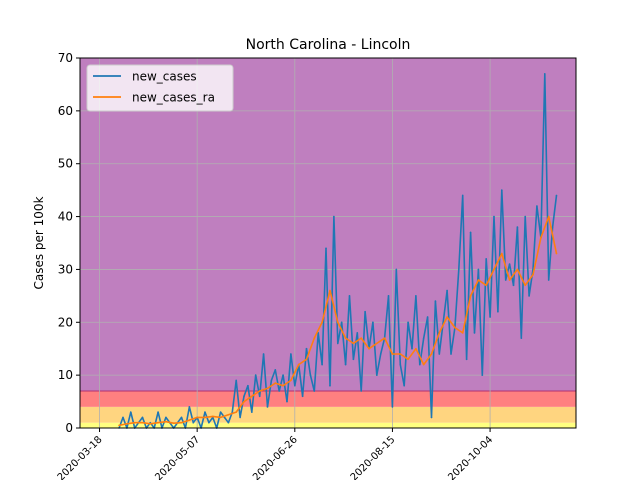  I want to click on y-axis-label: Cases per 100k, so click(39, 242).